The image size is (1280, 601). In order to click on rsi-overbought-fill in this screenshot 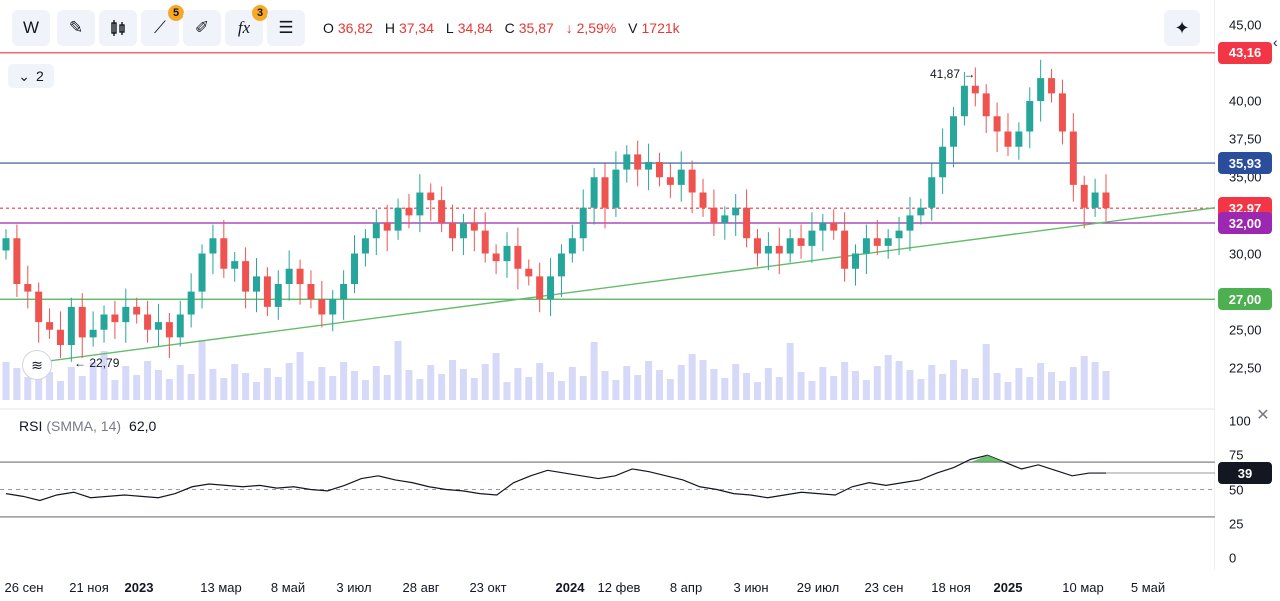, I will do `click(987, 459)`.